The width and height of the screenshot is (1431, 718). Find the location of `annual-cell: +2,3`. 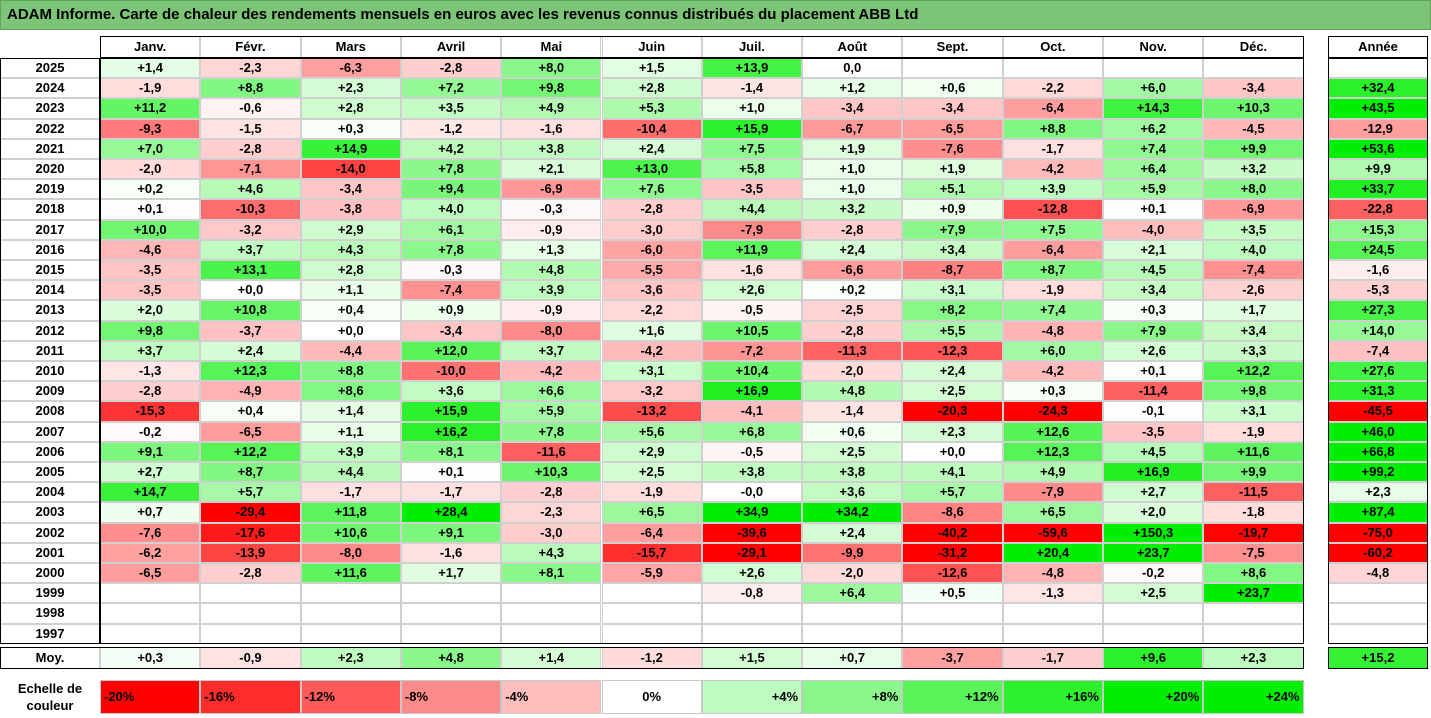

annual-cell: +2,3 is located at coordinates (1378, 492).